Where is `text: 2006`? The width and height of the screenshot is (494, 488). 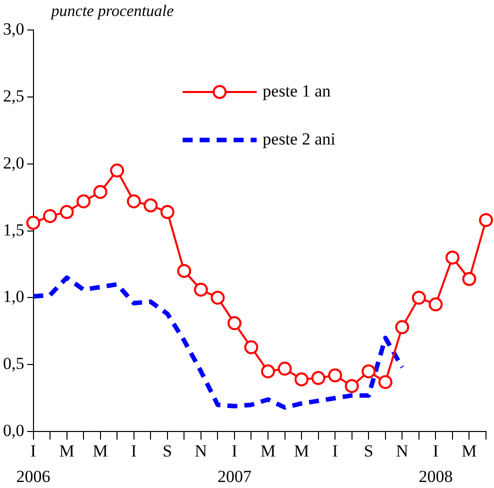
text: 2006 is located at coordinates (33, 476).